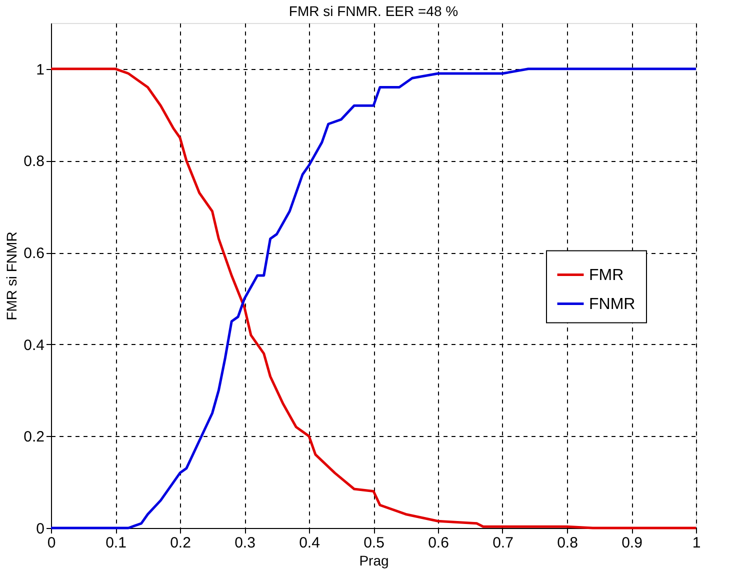 Image resolution: width=737 pixels, height=579 pixels. Describe the element at coordinates (503, 543) in the screenshot. I see `x-tick-label: 0.7` at that location.